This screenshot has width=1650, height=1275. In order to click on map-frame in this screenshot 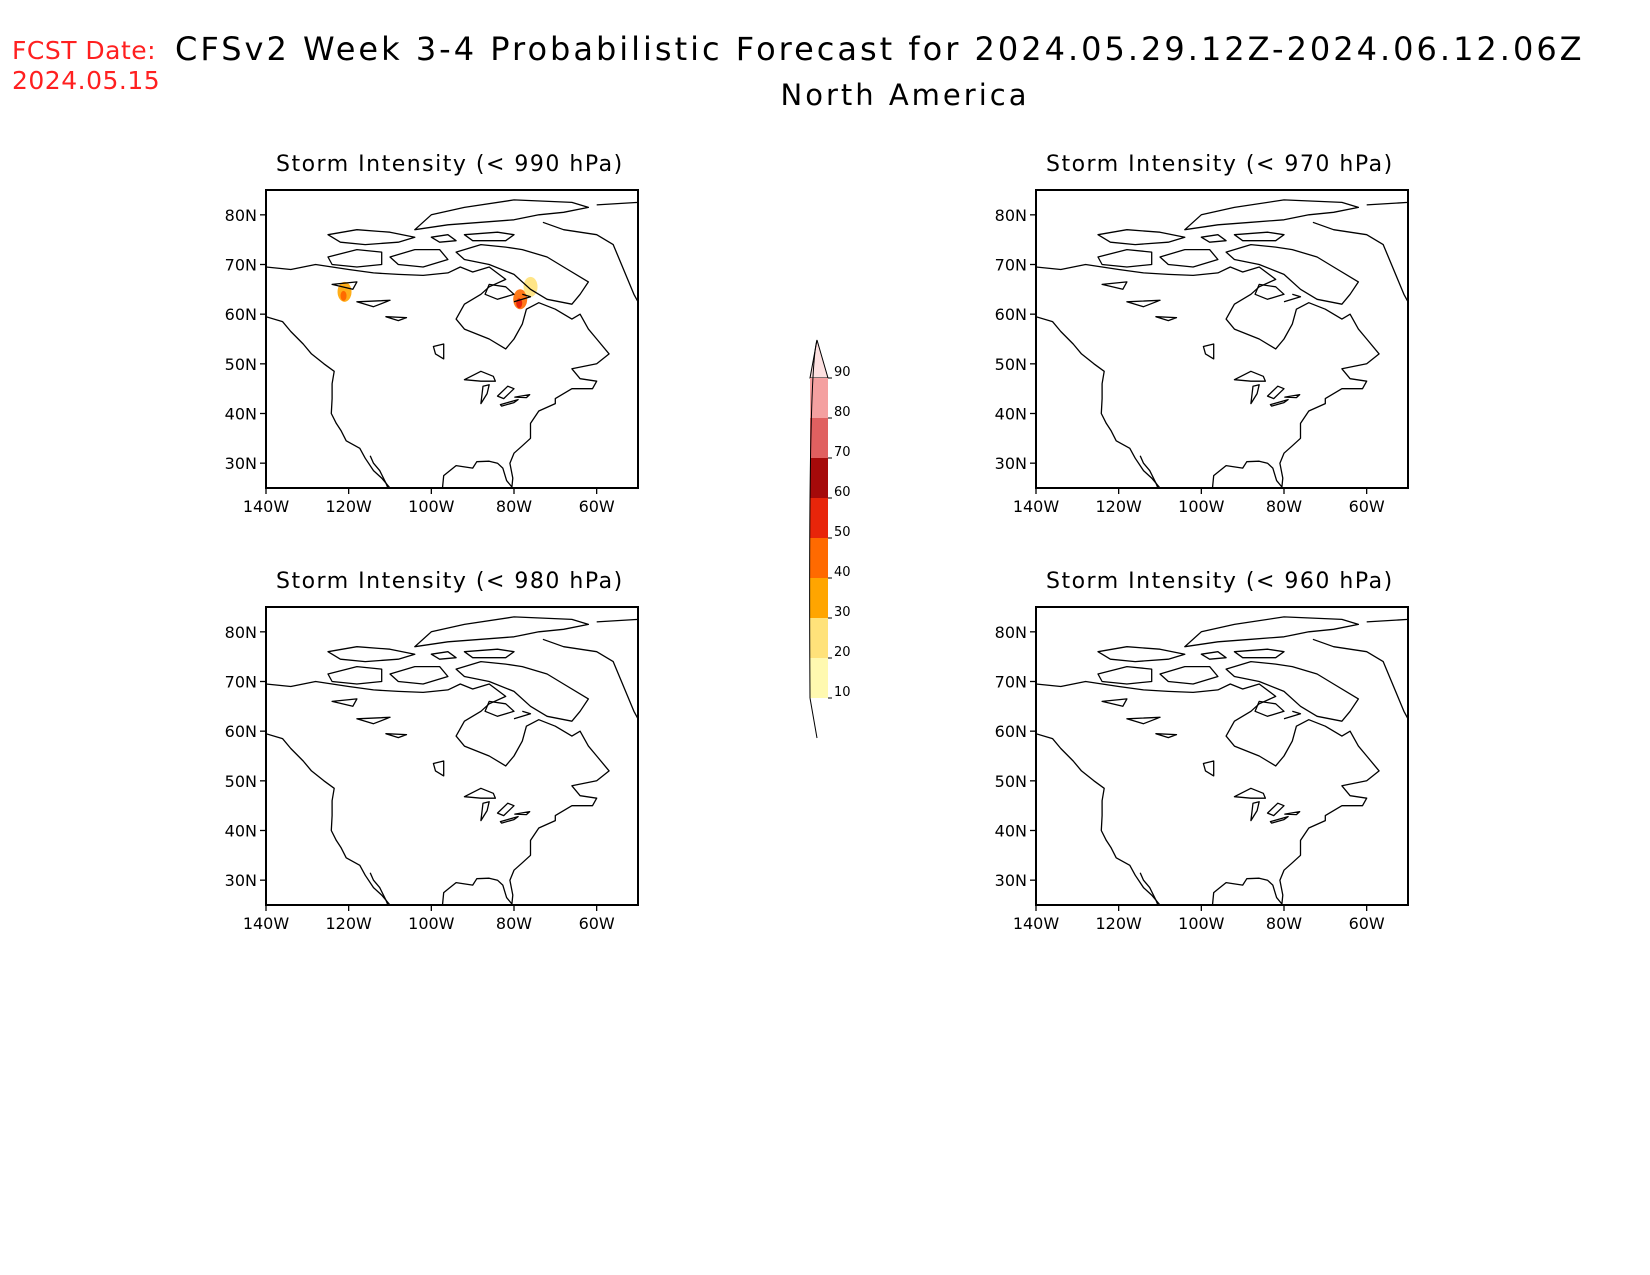, I will do `click(1222, 339)`.